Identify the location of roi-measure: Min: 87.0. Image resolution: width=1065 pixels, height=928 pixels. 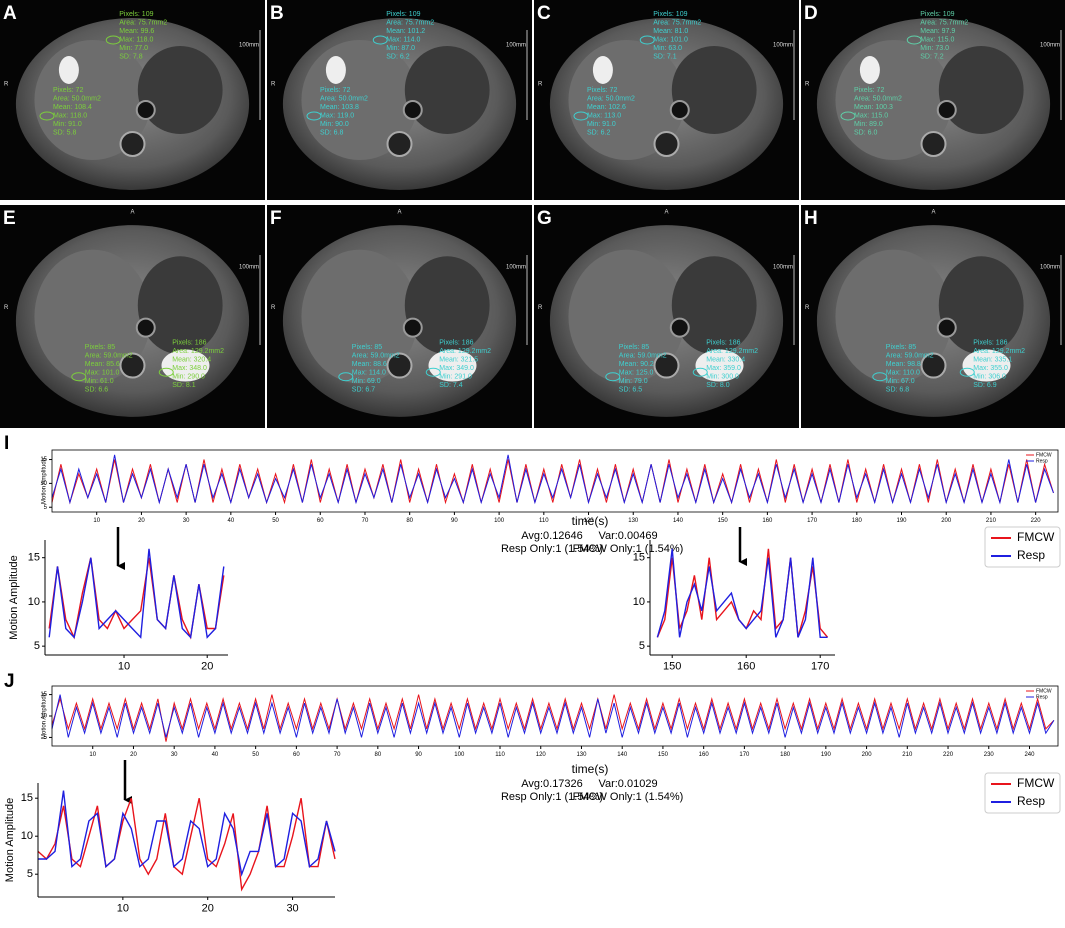
(400, 48).